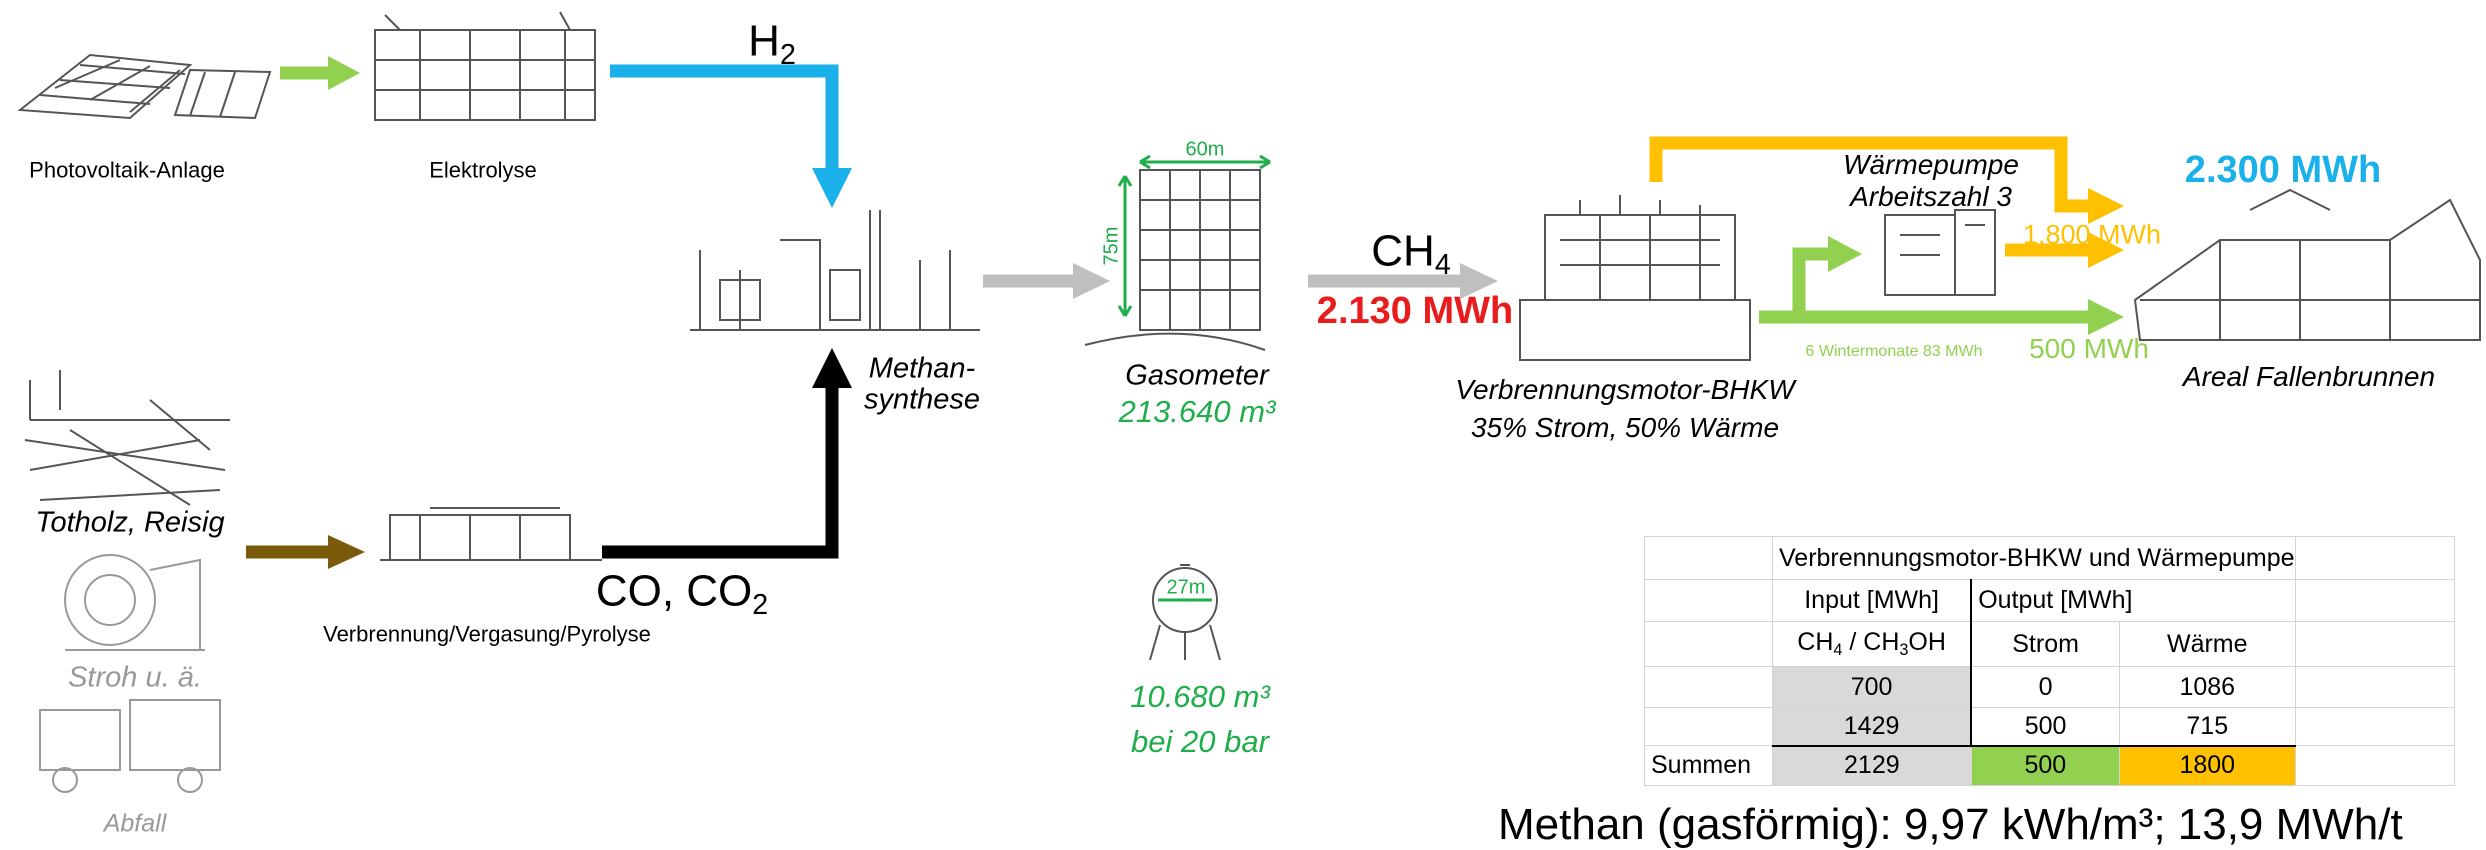  What do you see at coordinates (2045, 644) in the screenshot?
I see `header-strom: Strom` at bounding box center [2045, 644].